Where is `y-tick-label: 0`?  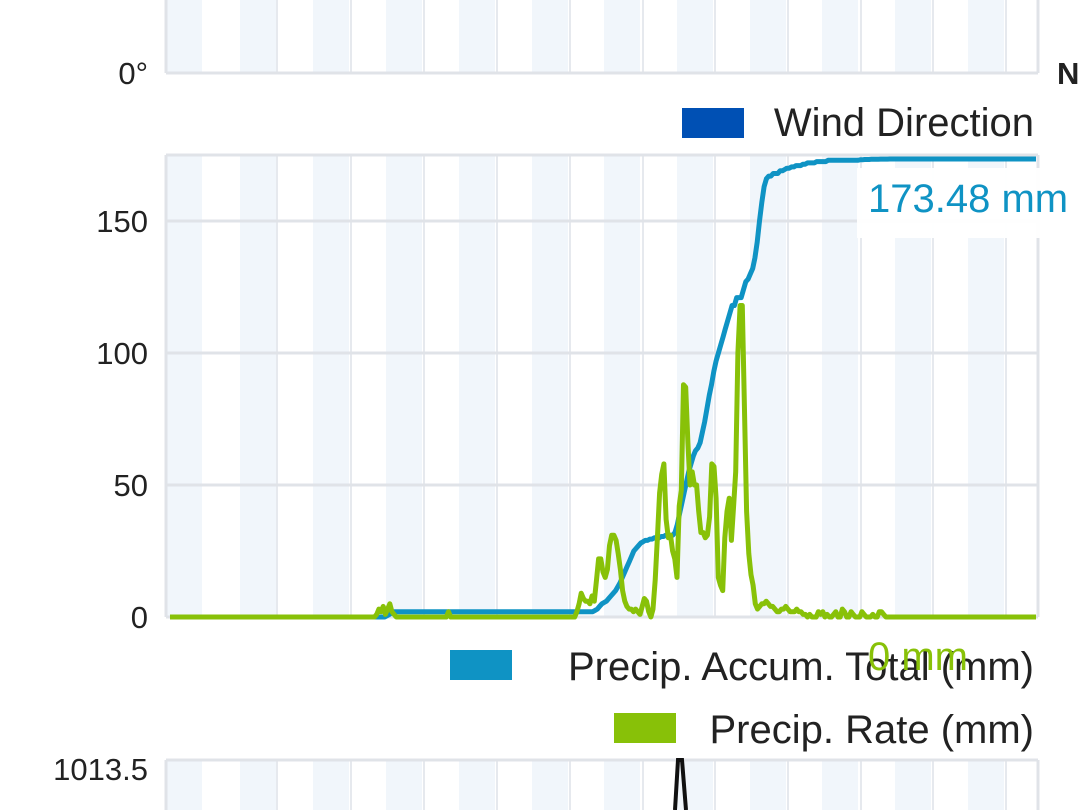
y-tick-label: 0 is located at coordinates (139, 617).